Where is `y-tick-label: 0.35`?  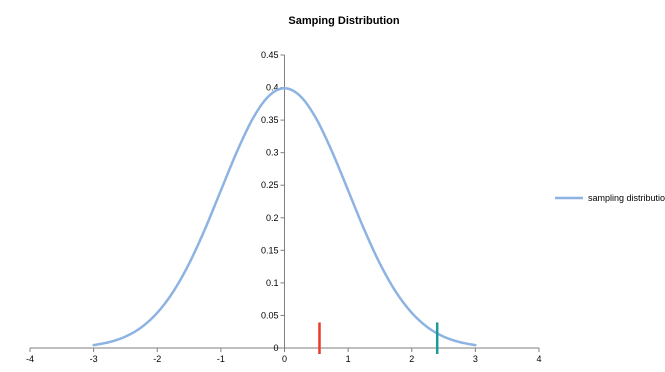
y-tick-label: 0.35 is located at coordinates (270, 120).